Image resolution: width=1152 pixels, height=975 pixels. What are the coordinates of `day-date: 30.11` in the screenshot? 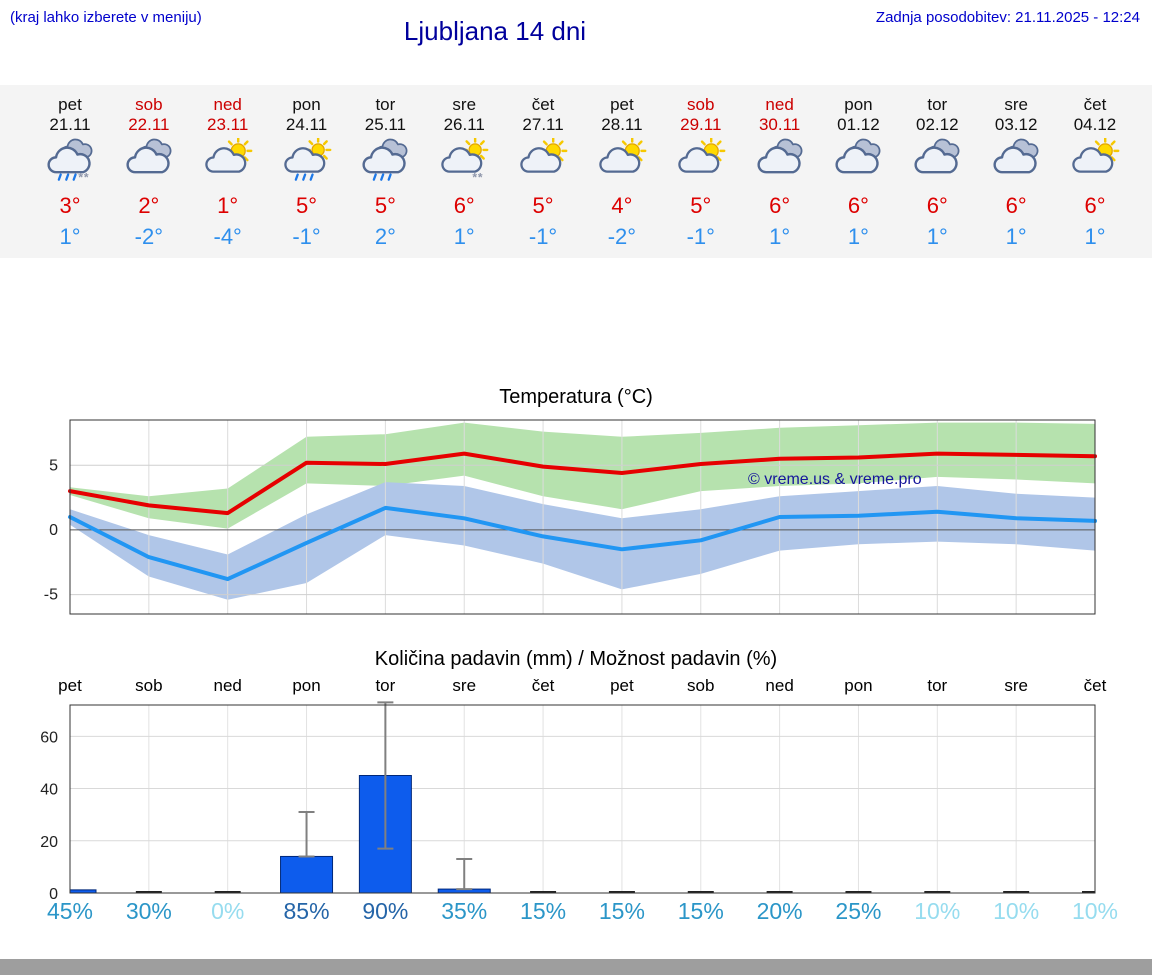 It's located at (779, 124).